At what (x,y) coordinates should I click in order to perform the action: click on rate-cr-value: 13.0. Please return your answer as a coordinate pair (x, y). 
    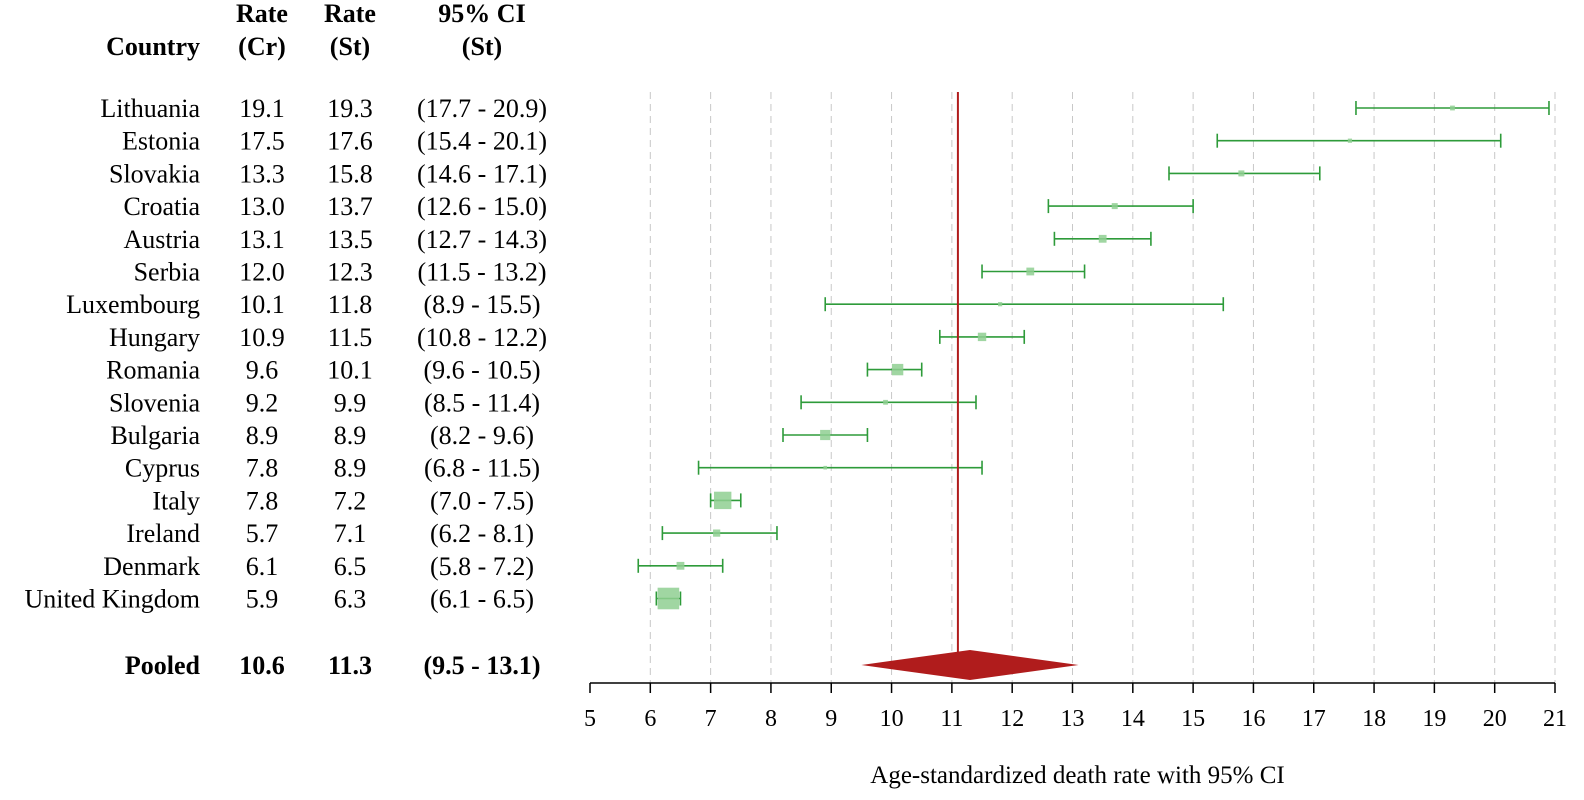
    Looking at the image, I should click on (262, 206).